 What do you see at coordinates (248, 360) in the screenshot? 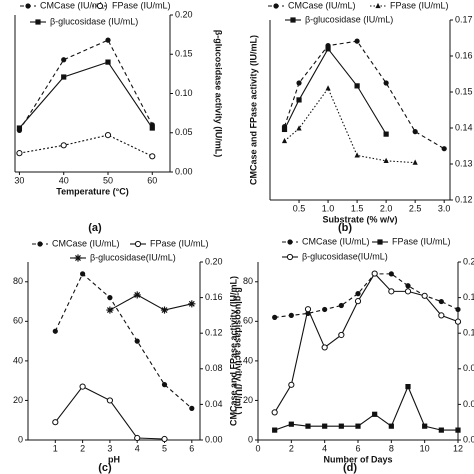
I see `y-tick-label: 40` at bounding box center [248, 360].